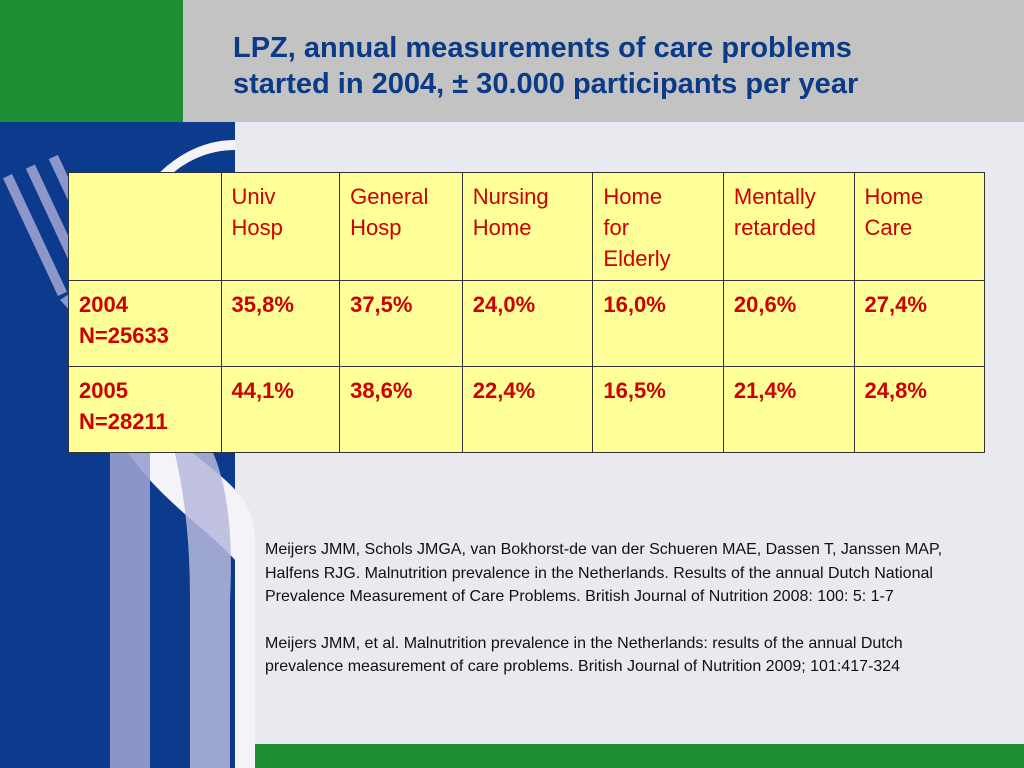 The image size is (1024, 768). Describe the element at coordinates (629, 756) in the screenshot. I see `bottom-green-strip` at that location.